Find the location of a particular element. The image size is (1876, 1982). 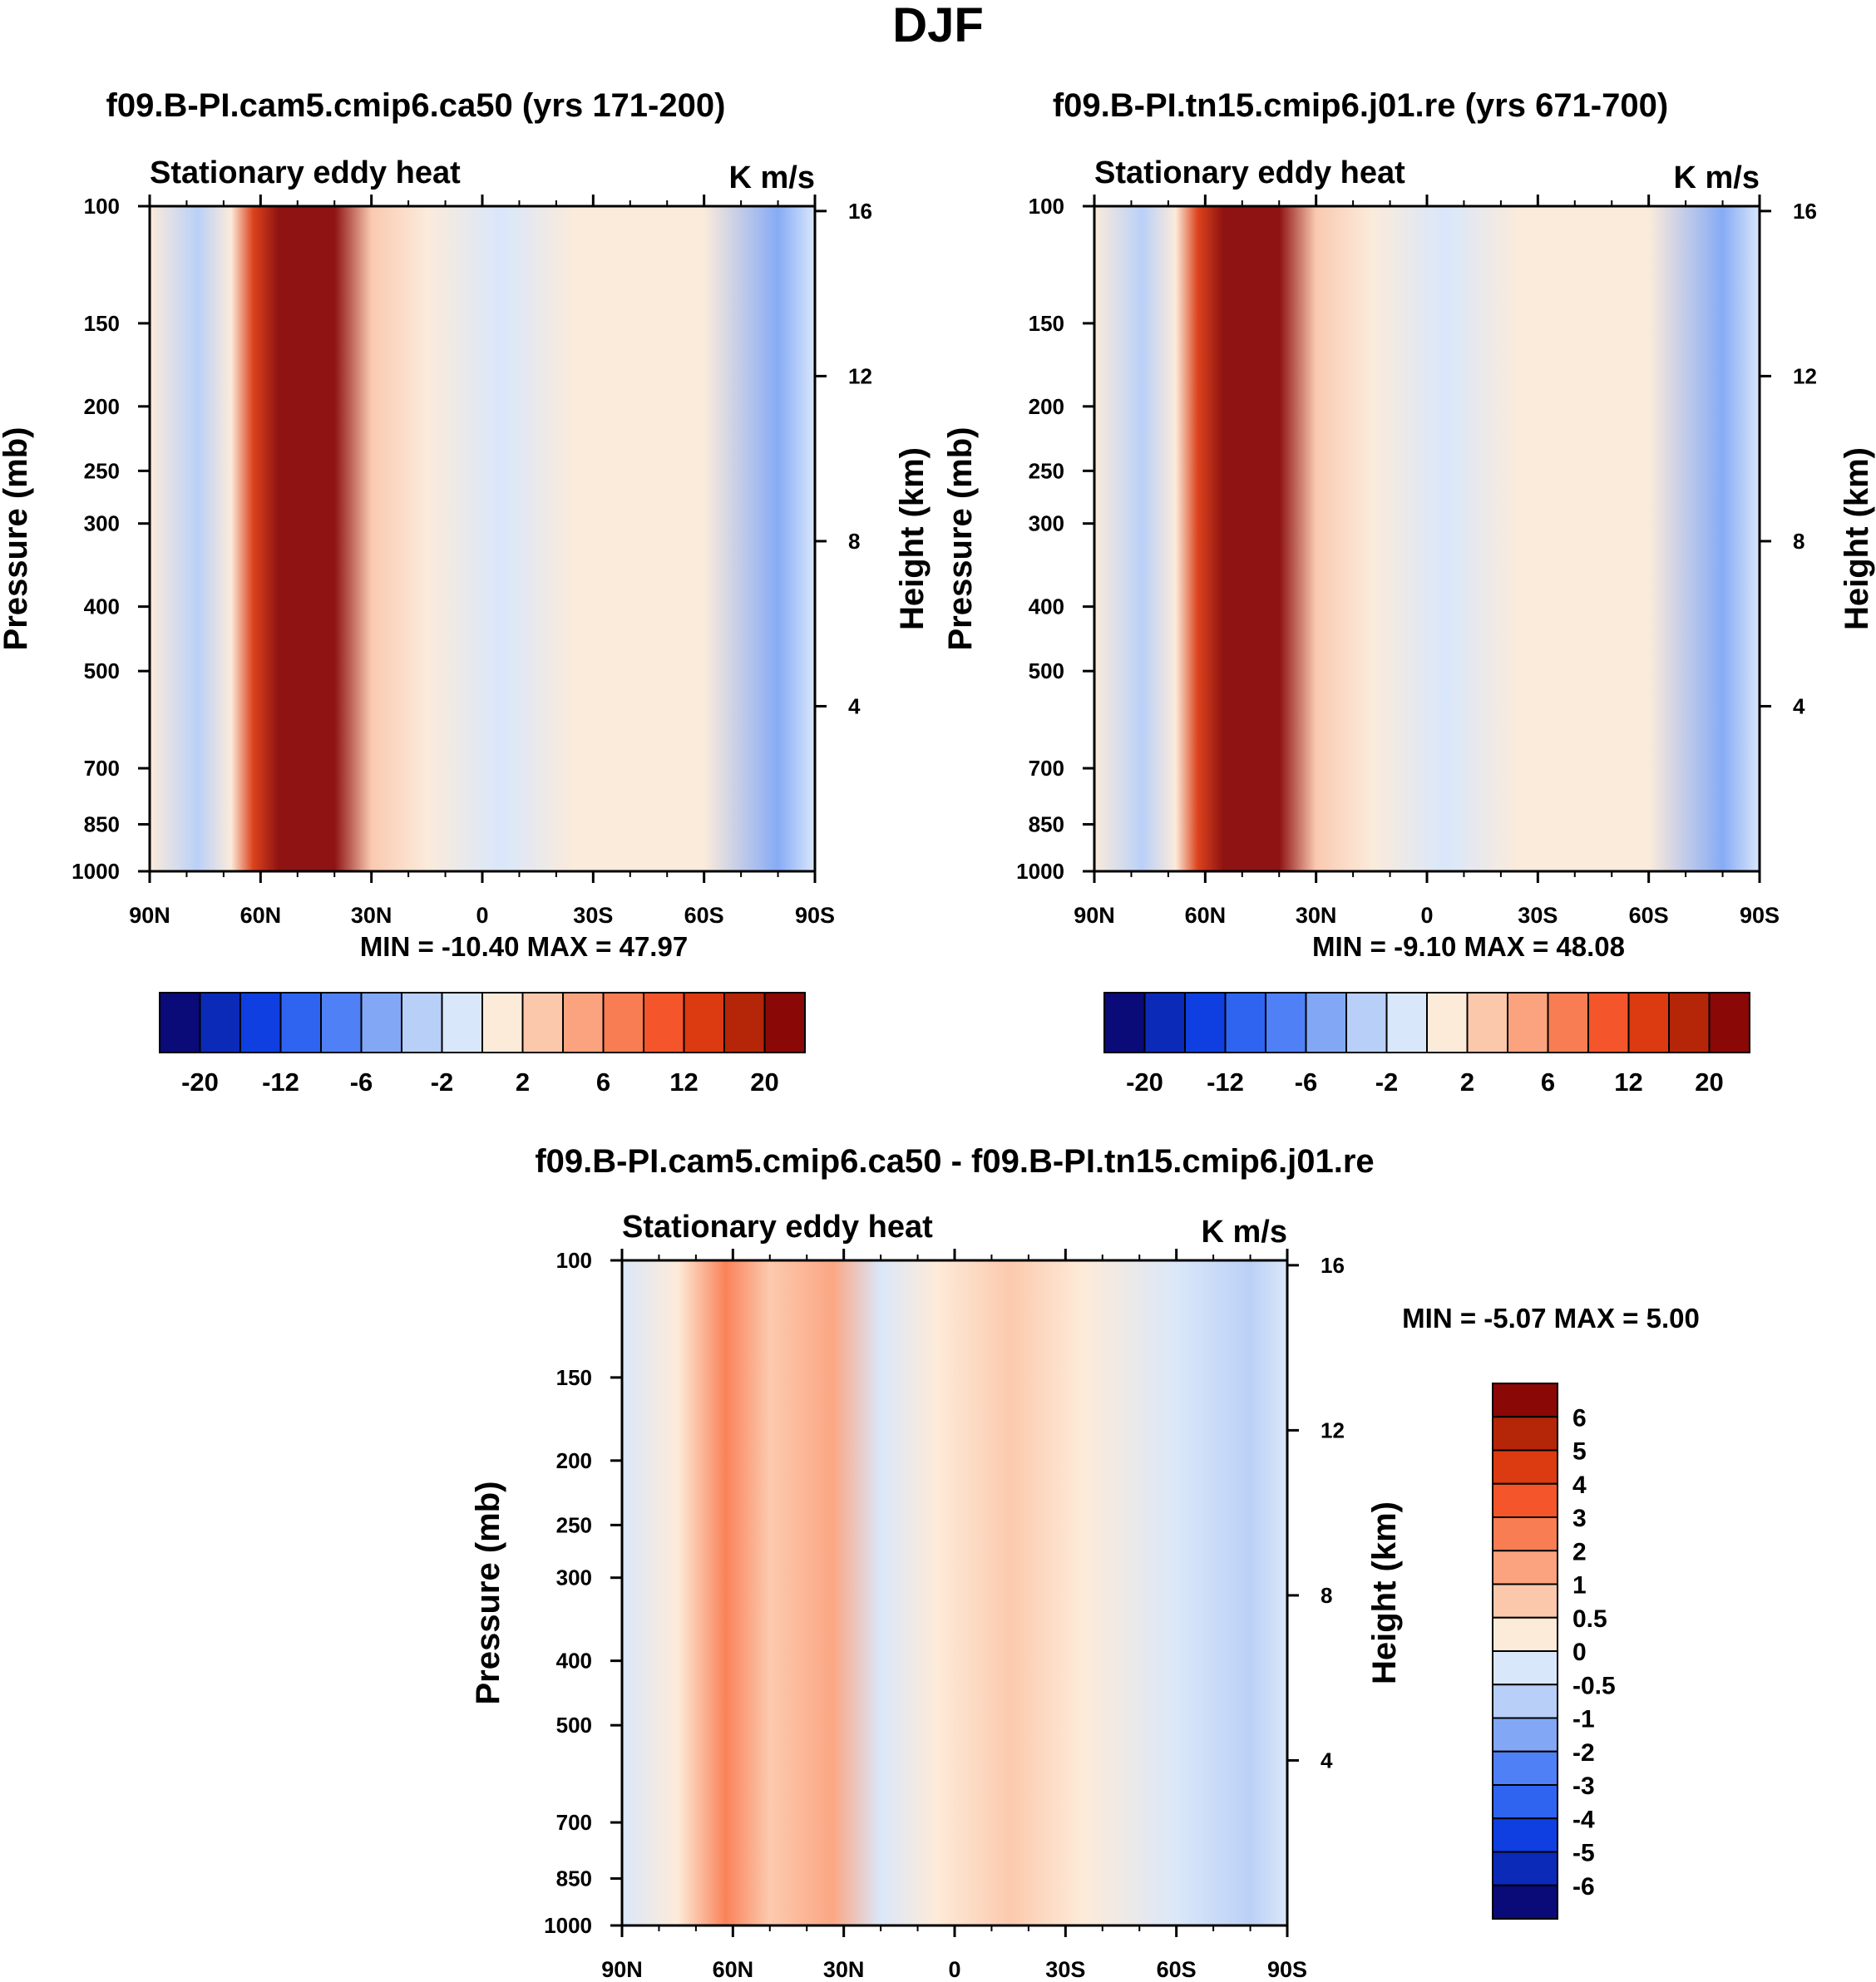

colorbar-label: -0.5 is located at coordinates (1594, 1685).